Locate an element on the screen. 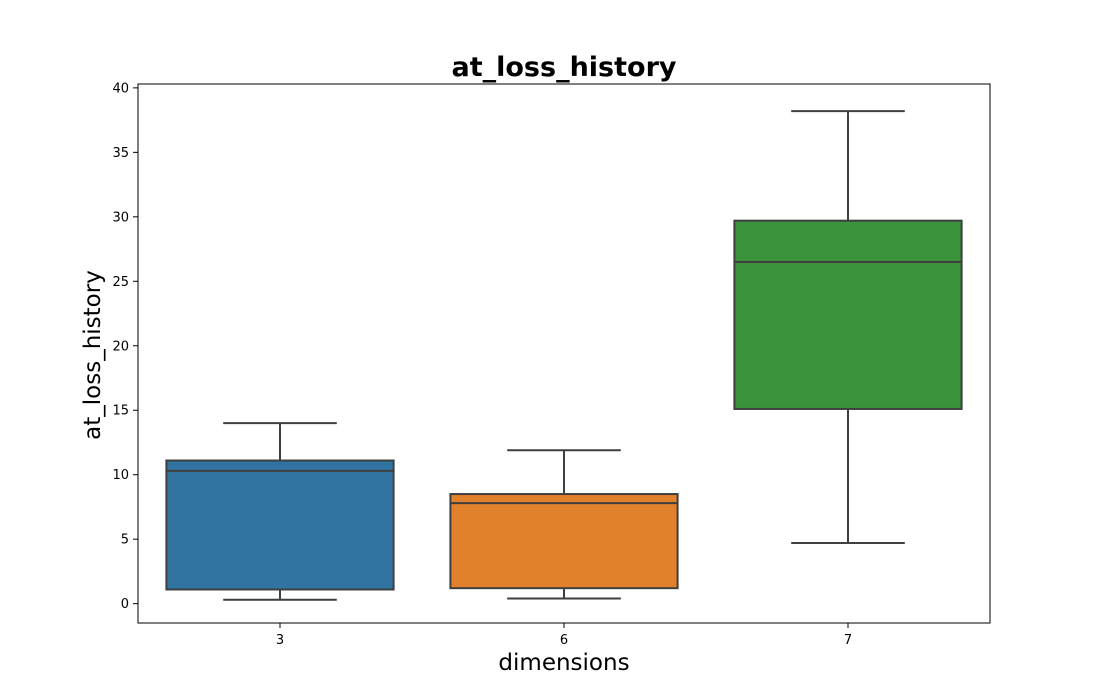 This screenshot has width=1100, height=700. y-tick-label: 35 is located at coordinates (120, 153).